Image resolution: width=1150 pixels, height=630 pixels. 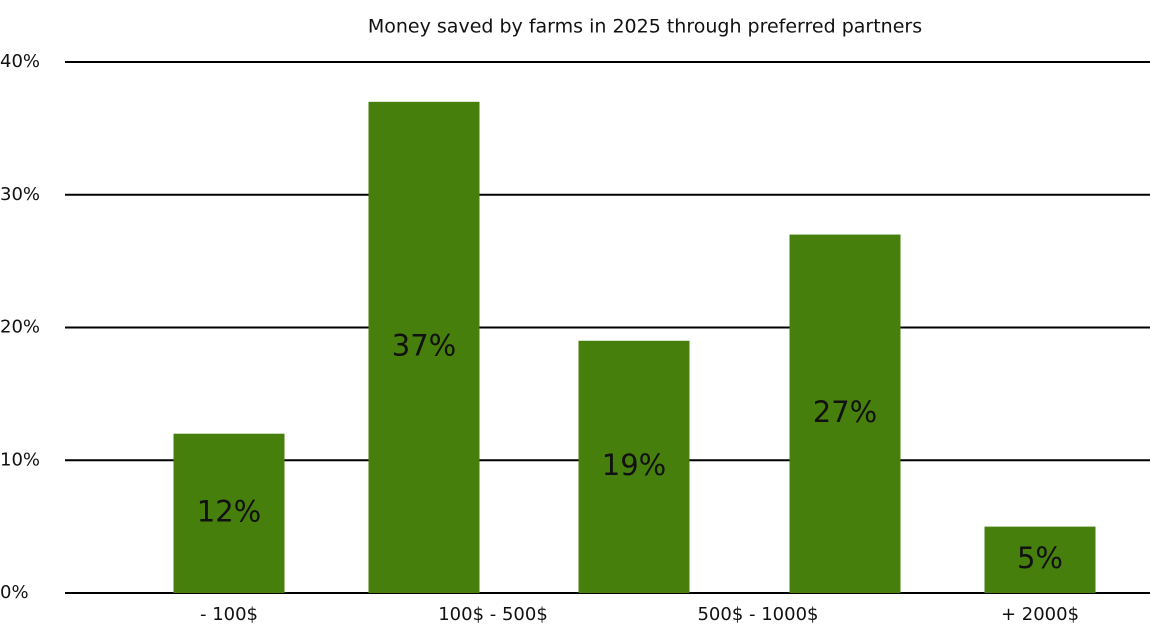 What do you see at coordinates (229, 614) in the screenshot?
I see `x-tick-label: - 100$` at bounding box center [229, 614].